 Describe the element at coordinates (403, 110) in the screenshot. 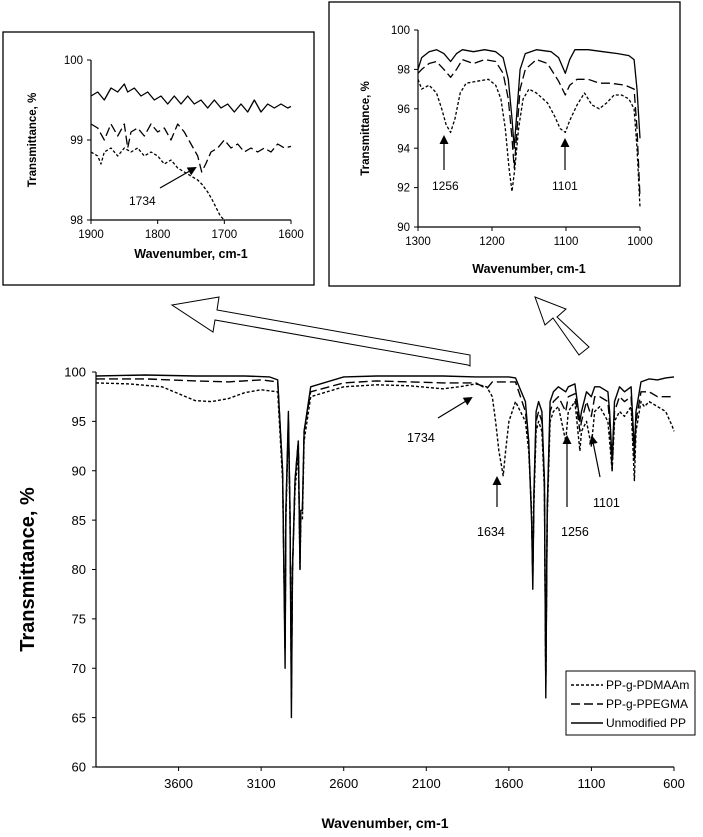

I see `inset-right-y-tick-label: 96` at that location.